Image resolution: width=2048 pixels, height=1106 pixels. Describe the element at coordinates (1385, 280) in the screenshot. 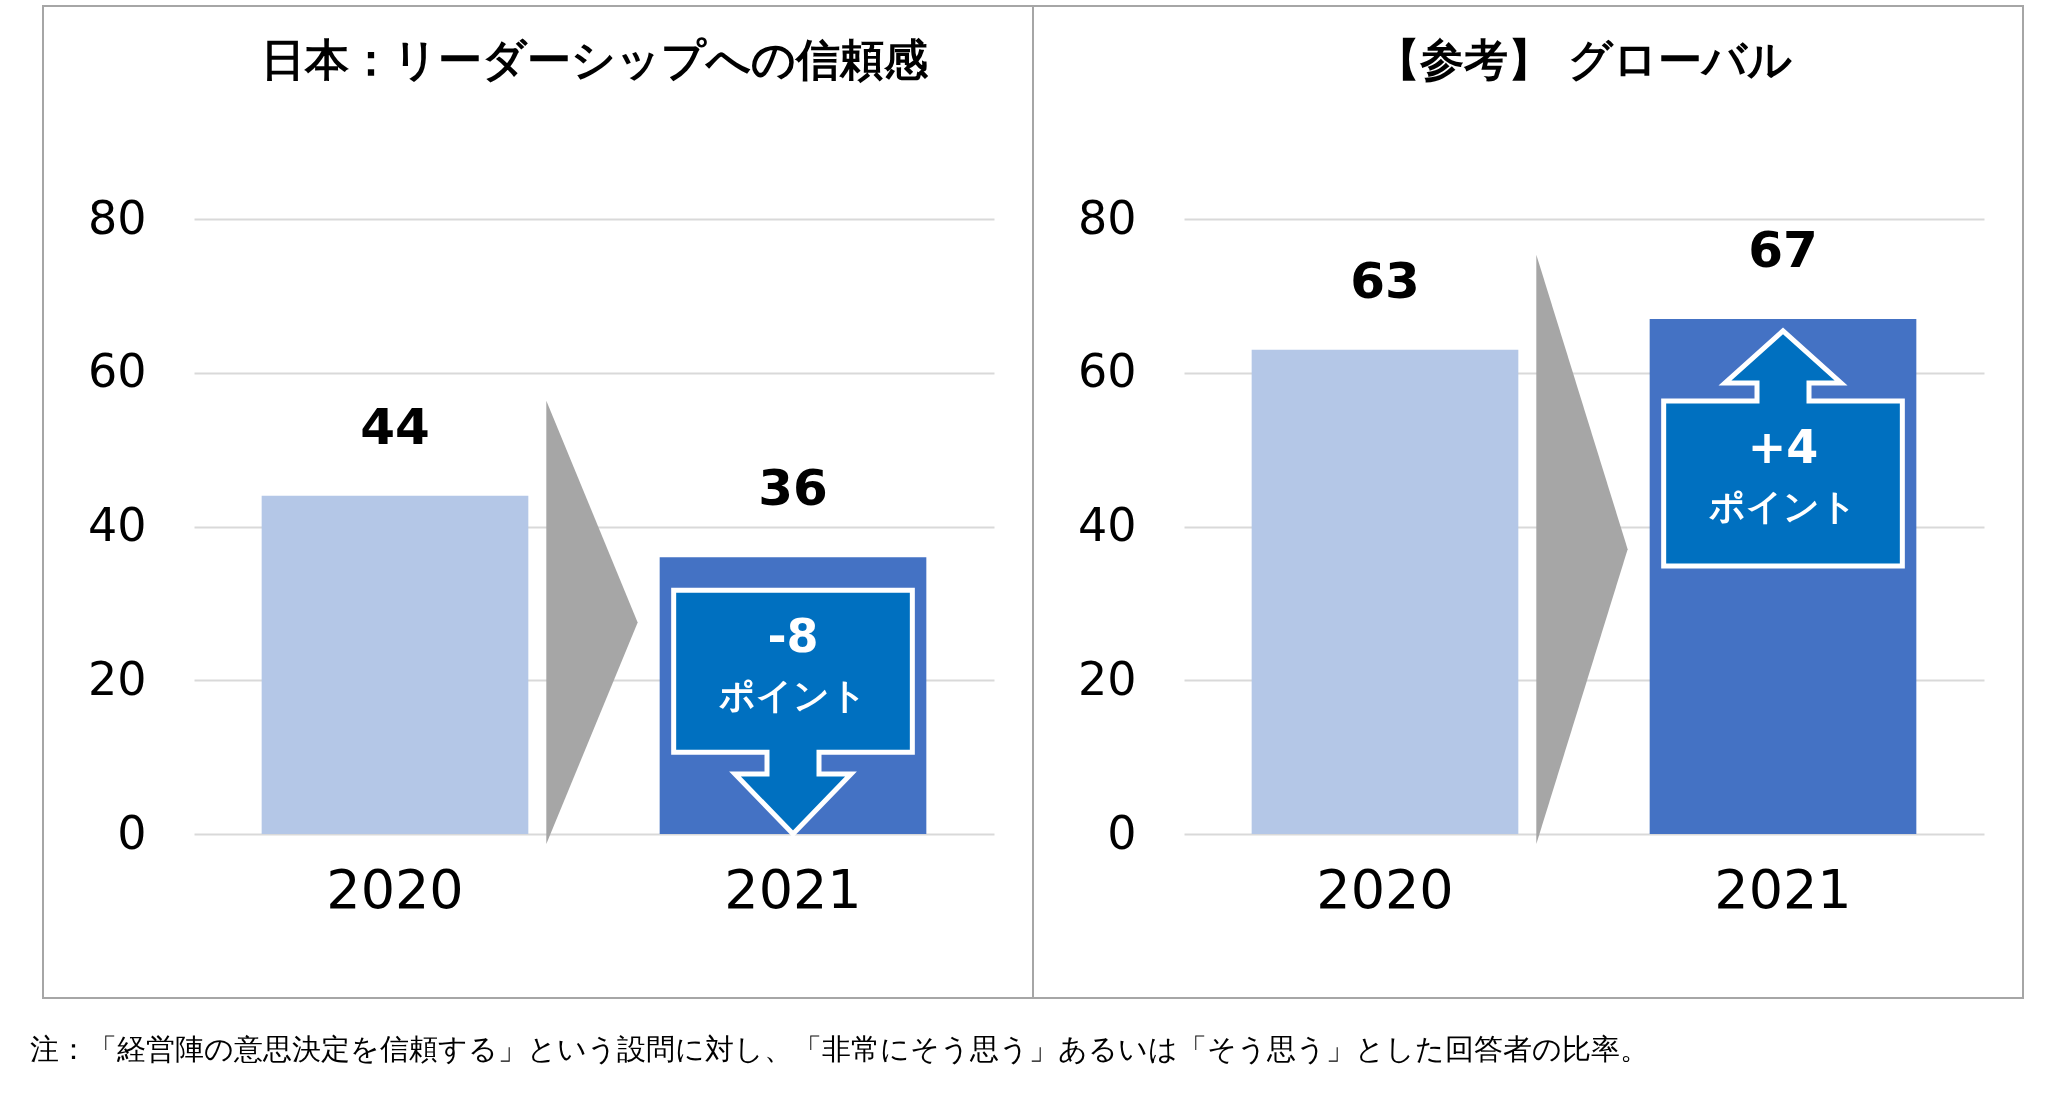

I see `data-label: 63` at that location.